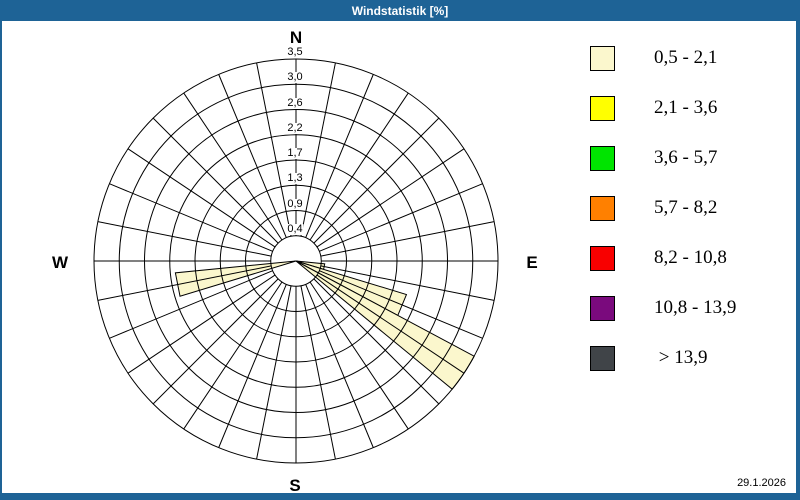  What do you see at coordinates (295, 102) in the screenshot?
I see `radial-tick-label: 2,6` at bounding box center [295, 102].